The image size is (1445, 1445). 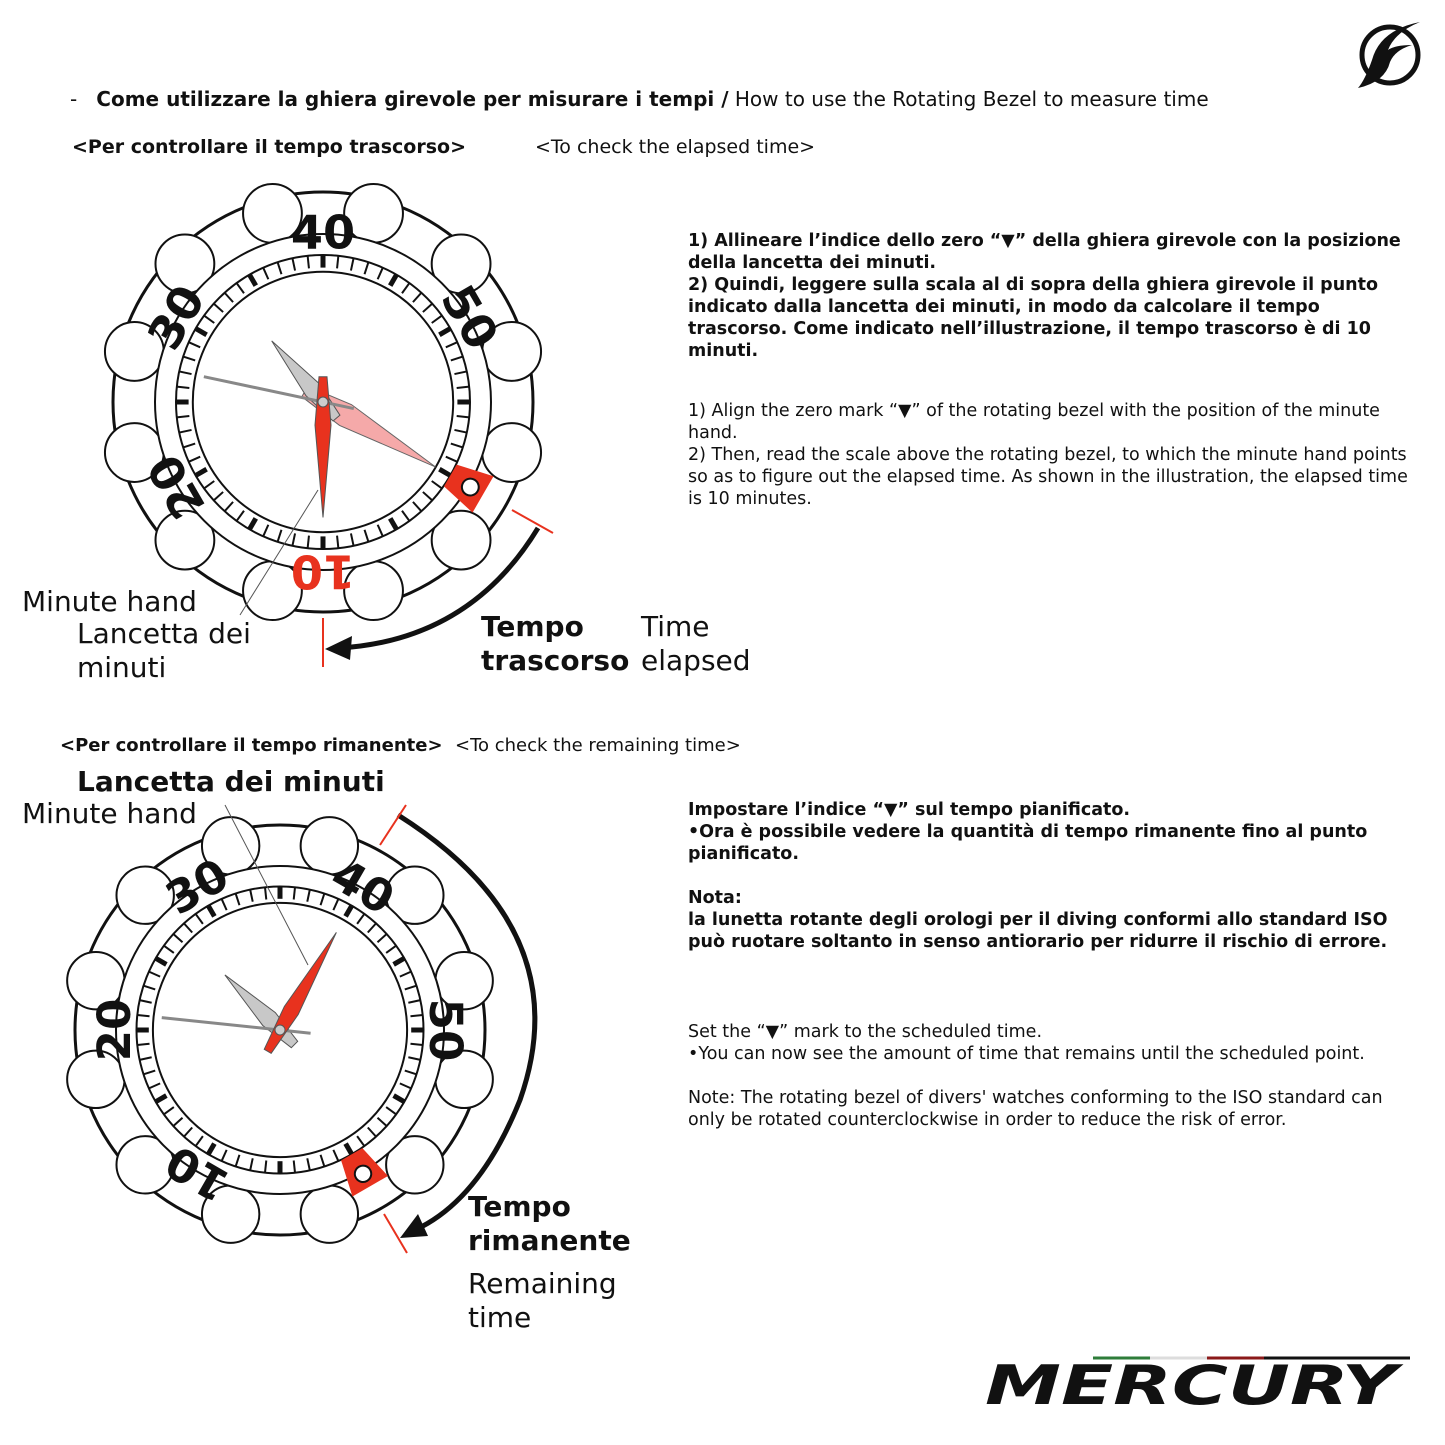 What do you see at coordinates (323, 402) in the screenshot?
I see `center-pin` at bounding box center [323, 402].